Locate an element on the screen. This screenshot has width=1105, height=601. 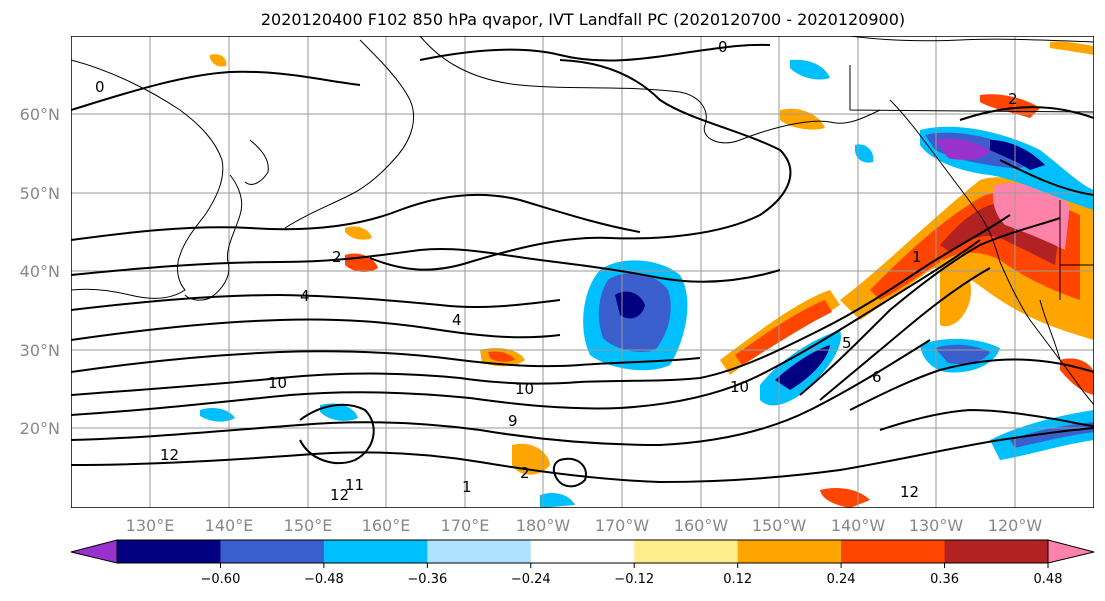
contour-label: 5 is located at coordinates (847, 343).